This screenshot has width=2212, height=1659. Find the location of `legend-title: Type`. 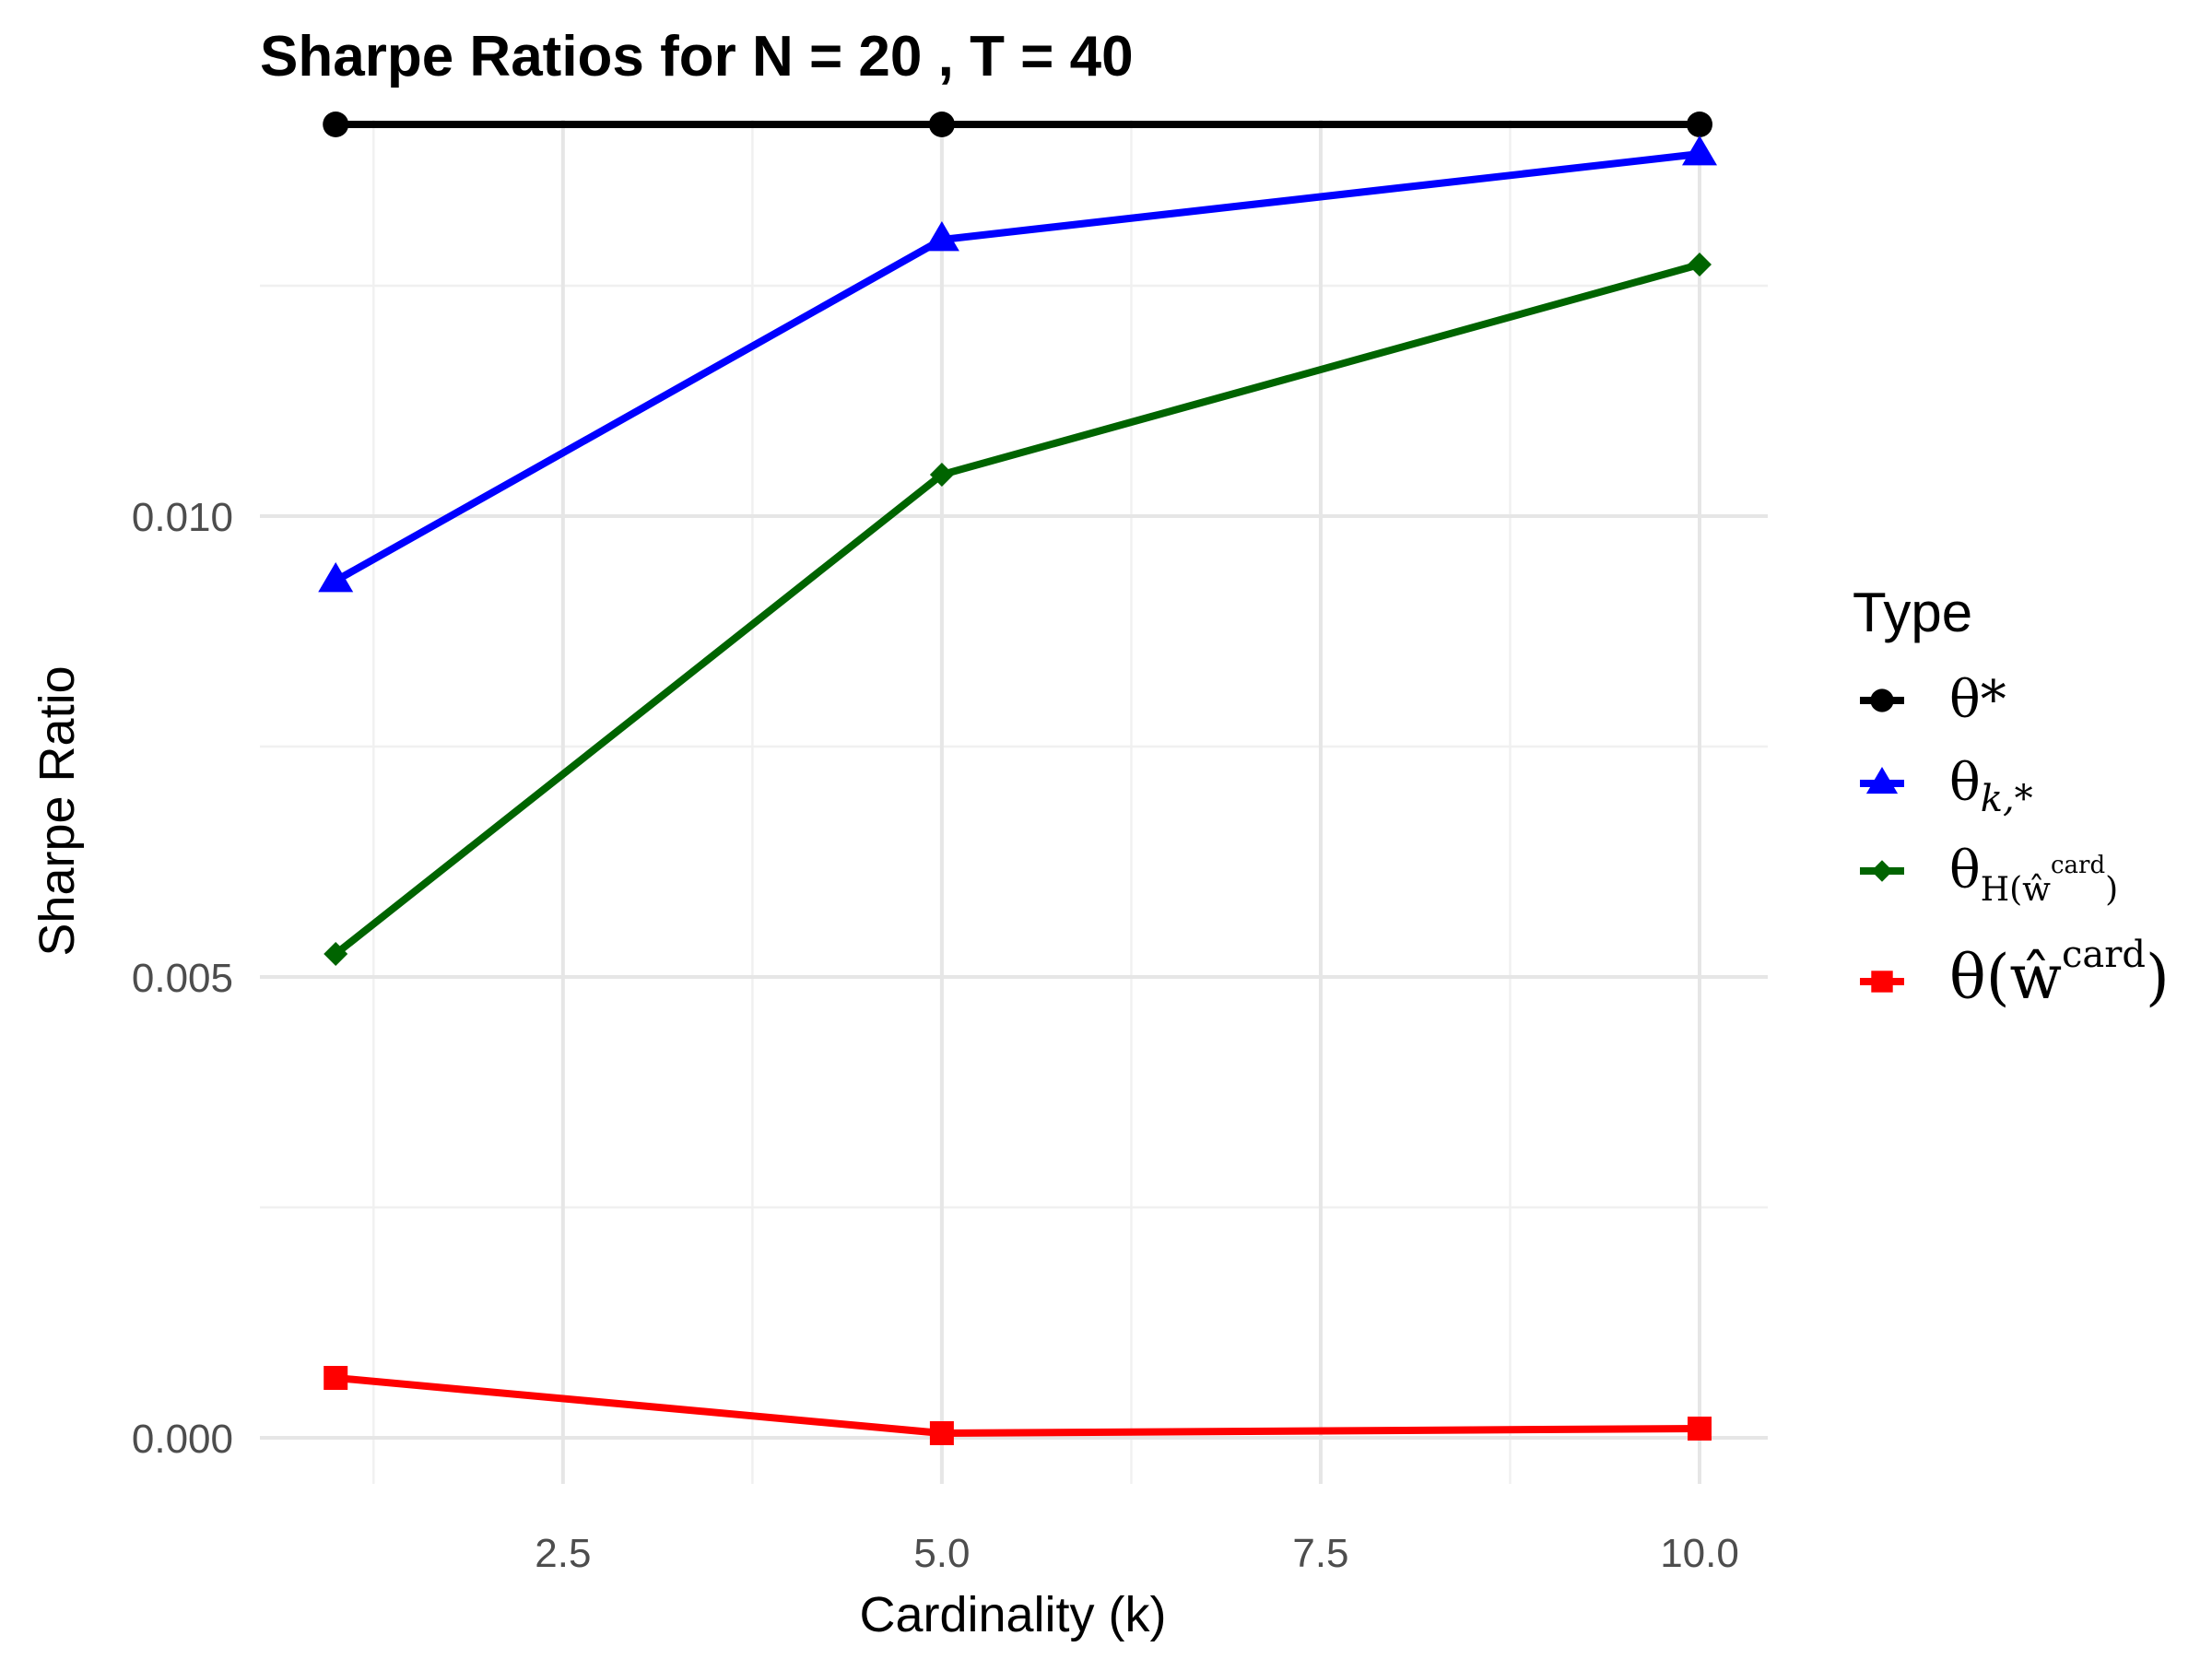

legend-title: Type is located at coordinates (1912, 612).